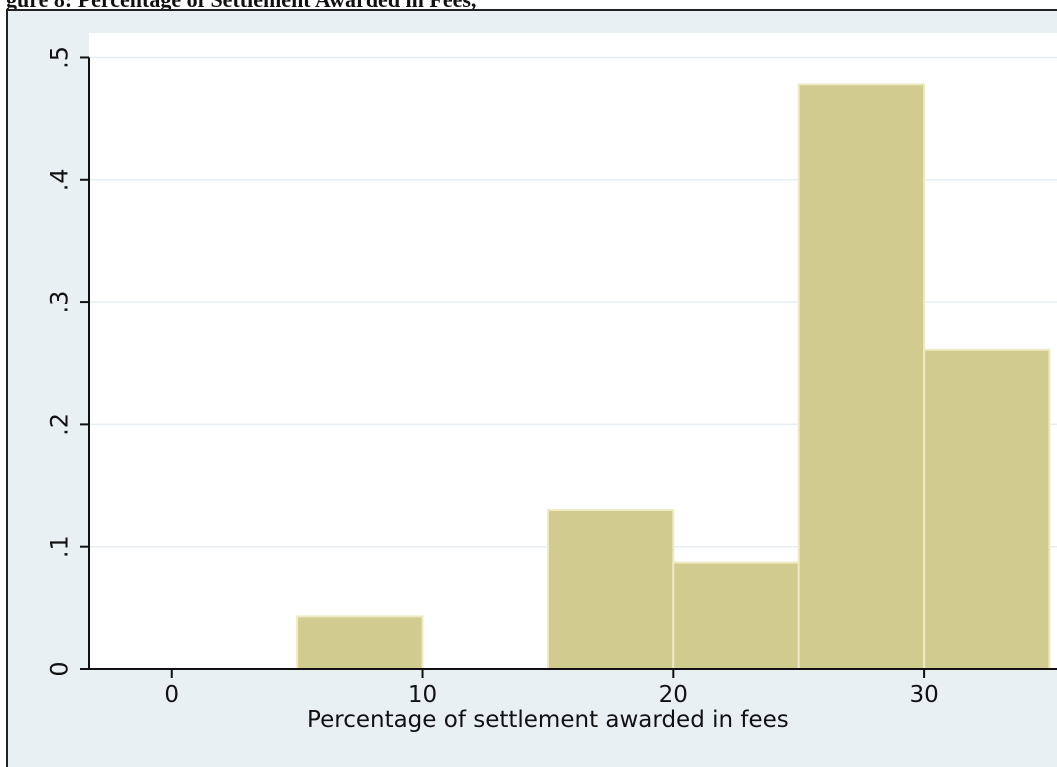 Image resolution: width=1057 pixels, height=767 pixels. I want to click on y-tick-label: .4, so click(59, 179).